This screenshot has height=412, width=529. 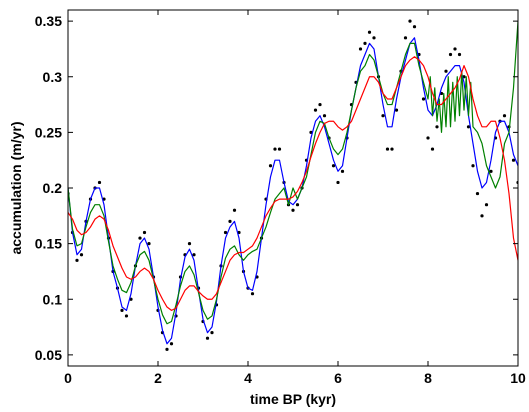 What do you see at coordinates (158, 378) in the screenshot?
I see `x-tick-label: 2` at bounding box center [158, 378].